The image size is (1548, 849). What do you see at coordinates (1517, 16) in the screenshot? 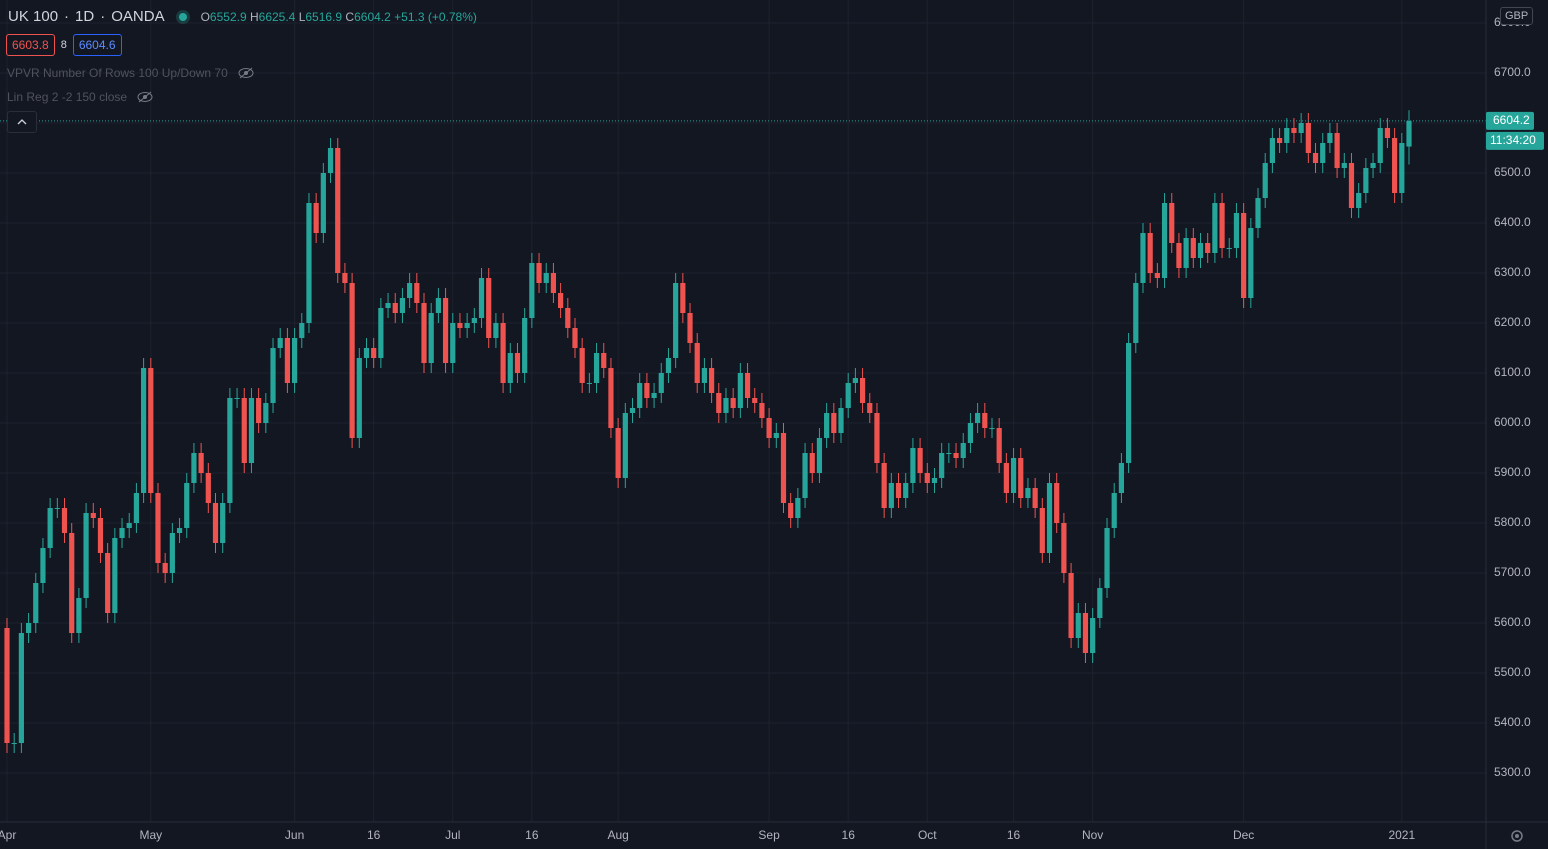
I see `currency: GBP` at bounding box center [1517, 16].